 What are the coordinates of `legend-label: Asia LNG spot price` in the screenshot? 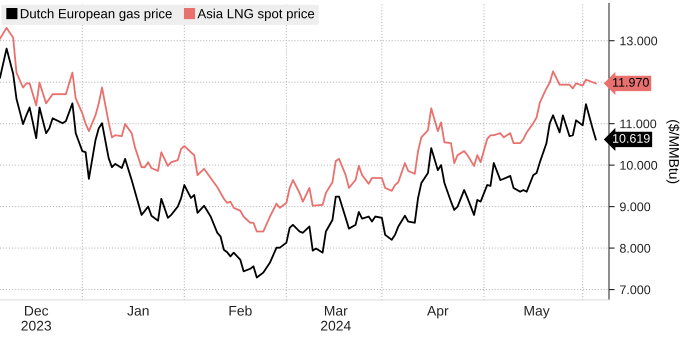 It's located at (255, 14).